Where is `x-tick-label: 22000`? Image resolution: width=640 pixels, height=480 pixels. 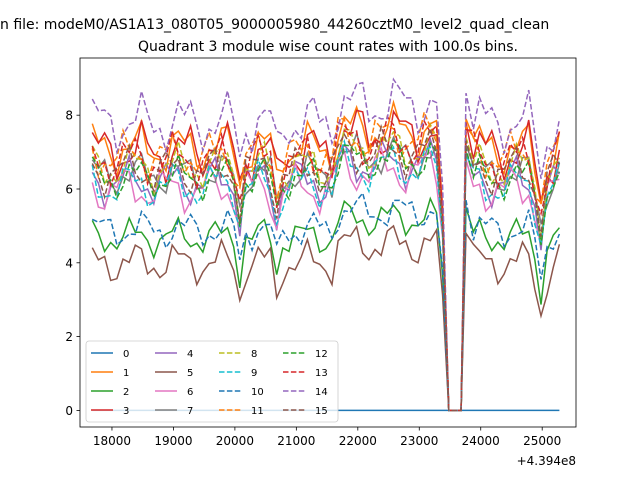
x-tick-label: 22000 is located at coordinates (358, 441).